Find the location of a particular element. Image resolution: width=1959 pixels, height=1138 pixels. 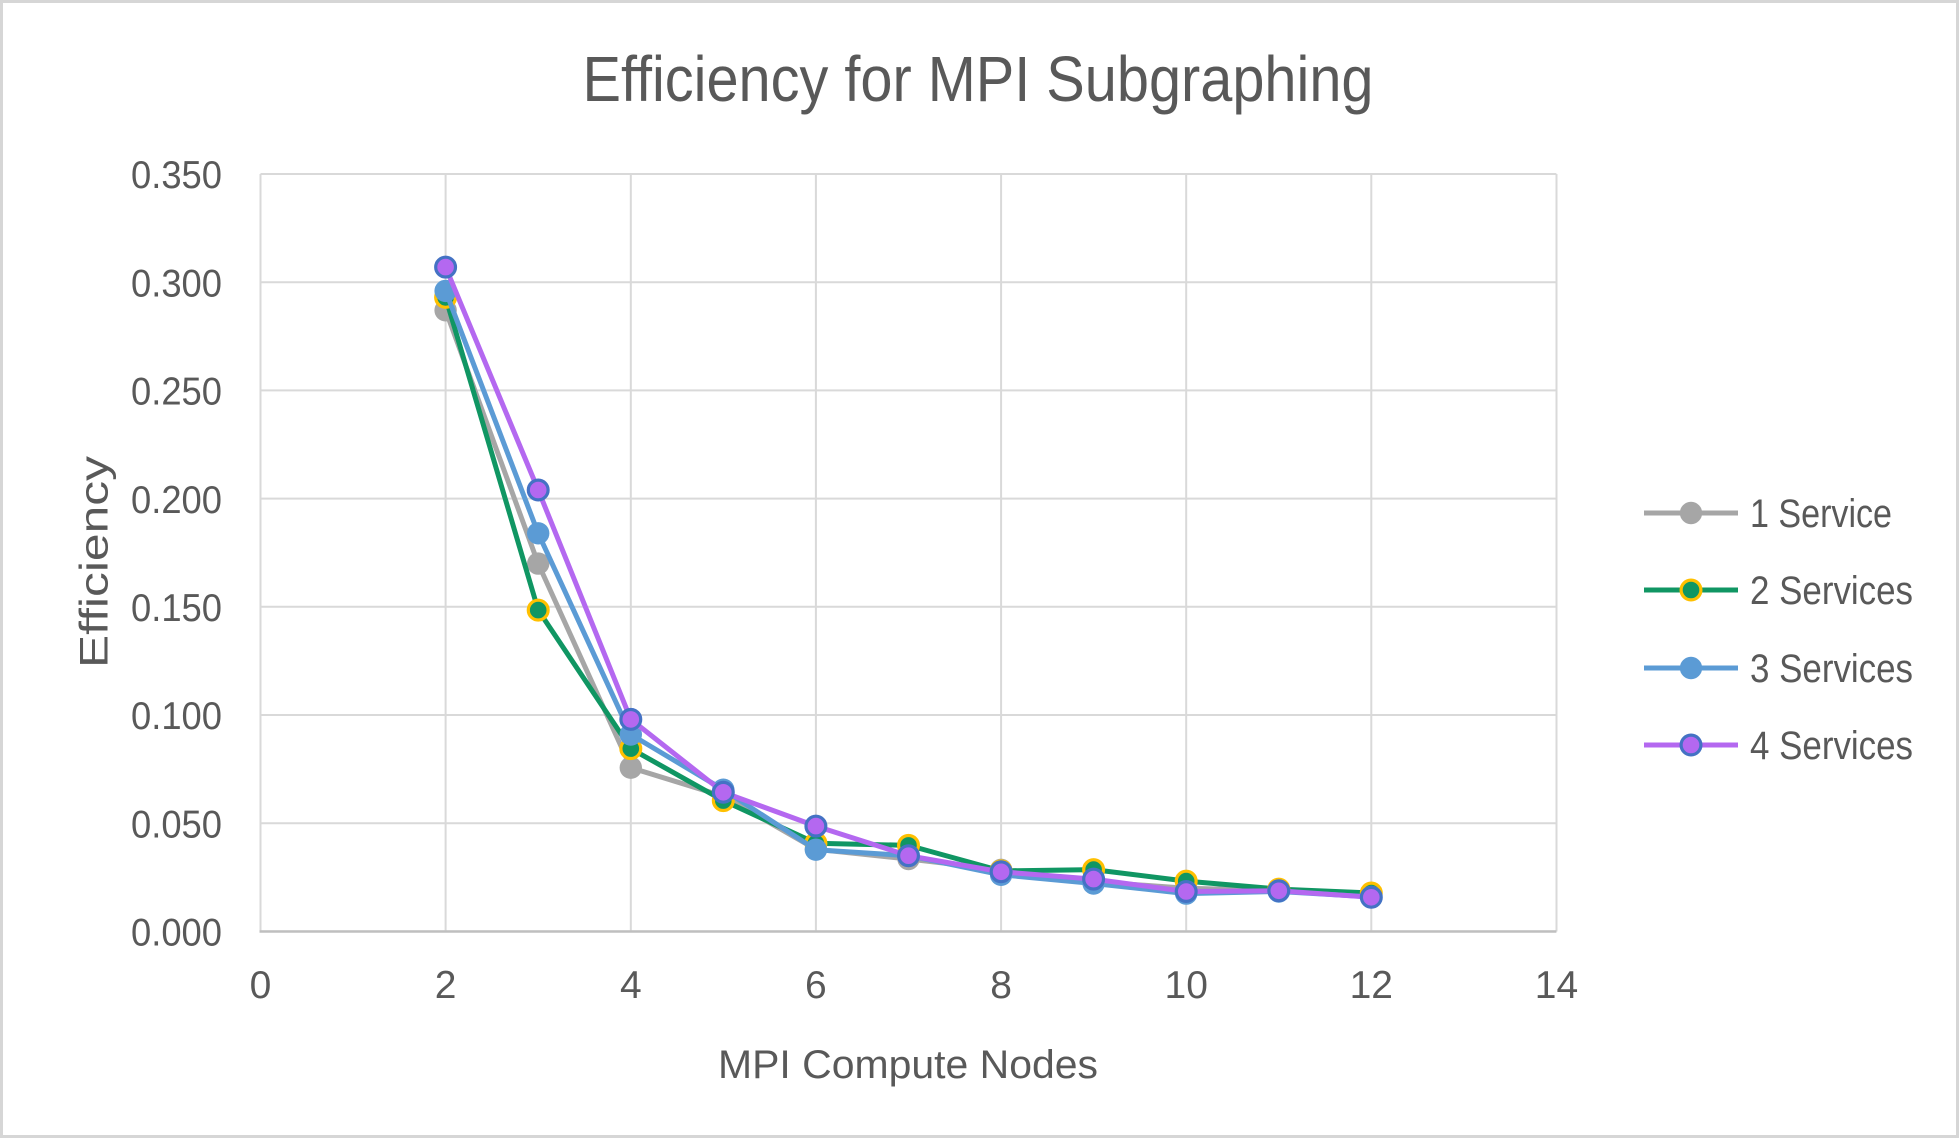

svg-text: Efficiency for MPI Subgraphing is located at coordinates (978, 79).